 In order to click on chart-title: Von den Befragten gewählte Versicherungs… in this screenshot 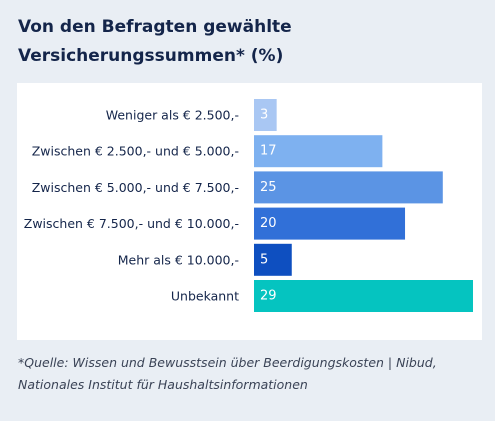, I will do `click(238, 42)`.